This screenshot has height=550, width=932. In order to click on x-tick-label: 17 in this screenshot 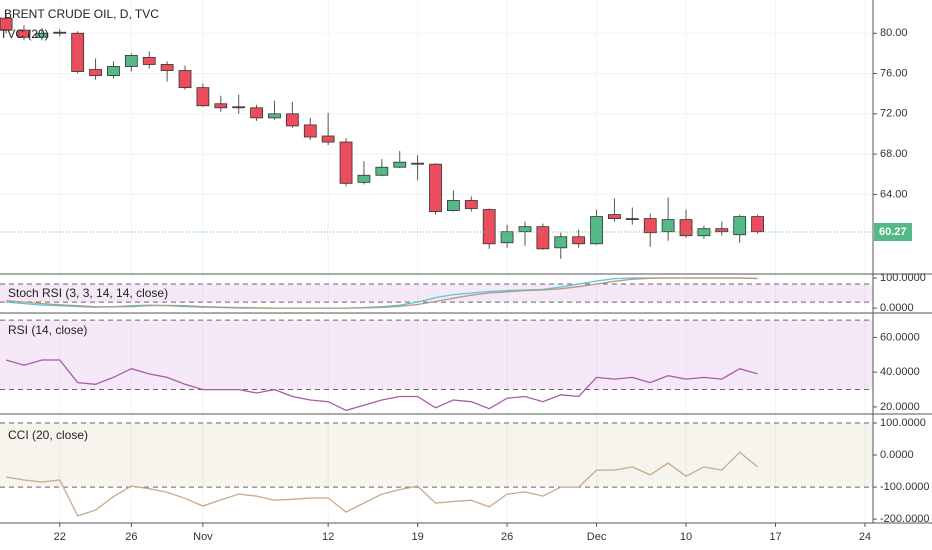, I will do `click(775, 537)`.